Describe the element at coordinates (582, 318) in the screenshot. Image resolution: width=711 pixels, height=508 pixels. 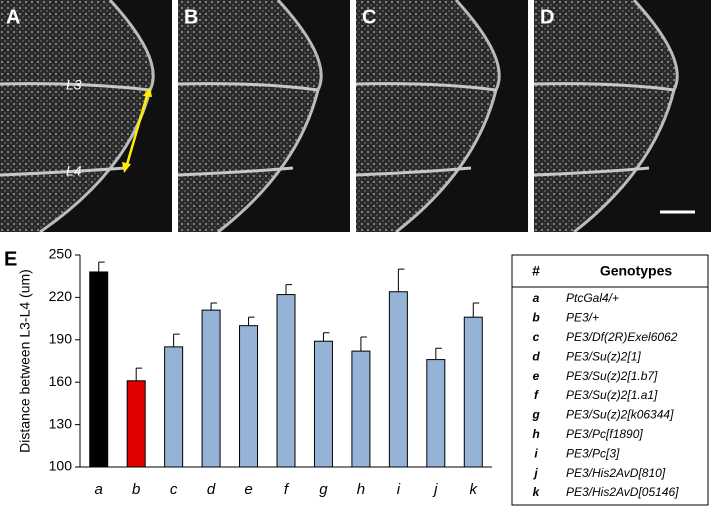
I see `table-genotype: PE3/+` at that location.